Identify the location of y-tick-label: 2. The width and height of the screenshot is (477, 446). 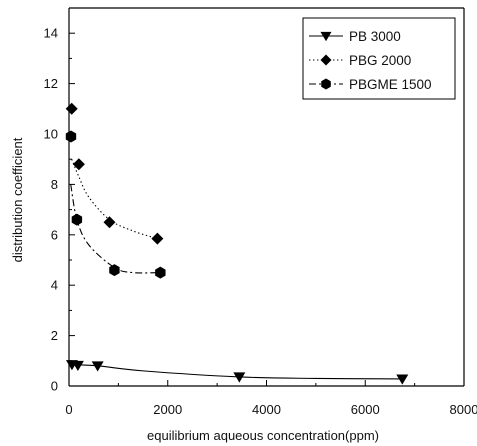
(54, 335).